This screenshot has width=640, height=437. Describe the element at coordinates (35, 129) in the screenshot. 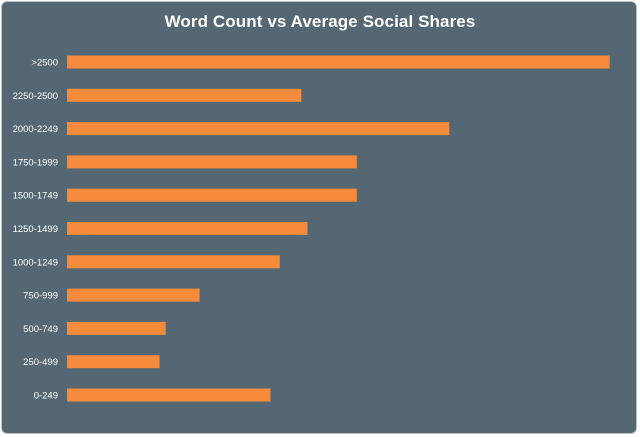

I see `category-label: 2000-2249` at that location.